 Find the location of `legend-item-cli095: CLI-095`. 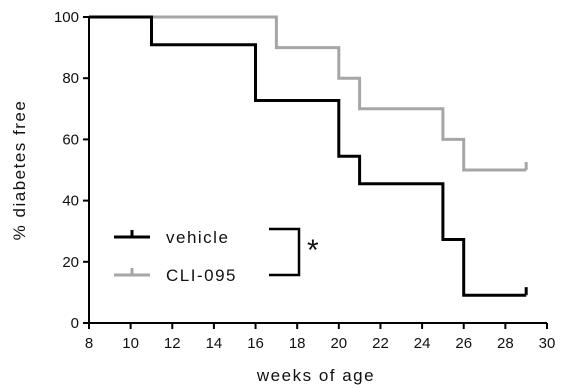

legend-item-cli095: CLI-095 is located at coordinates (175, 275).